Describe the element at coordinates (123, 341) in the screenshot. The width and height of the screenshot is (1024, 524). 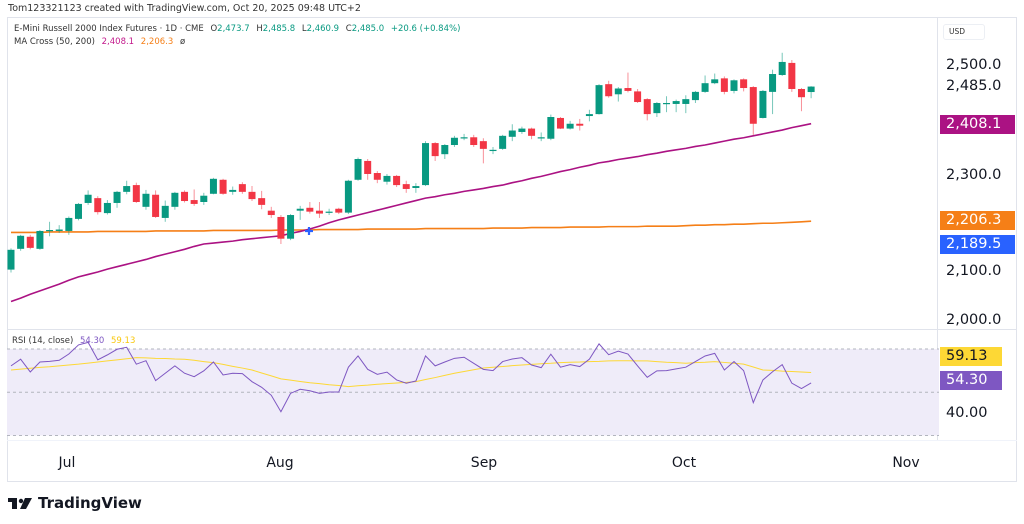
I see `rsi-ma-value: 59.13` at that location.